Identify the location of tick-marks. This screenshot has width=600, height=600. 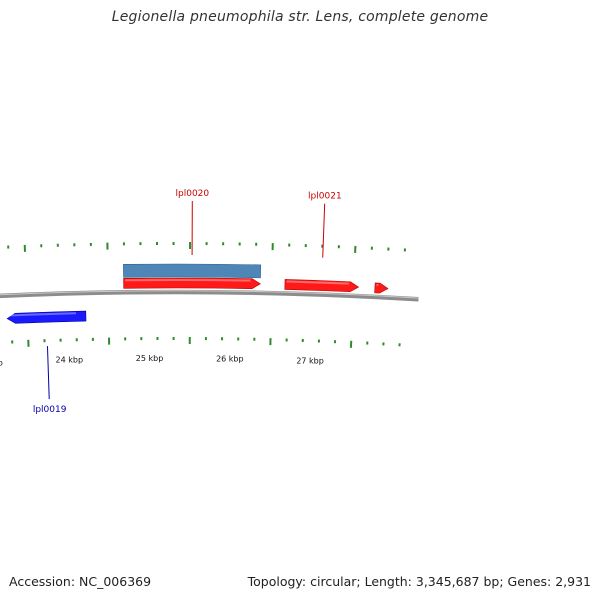
(206, 295).